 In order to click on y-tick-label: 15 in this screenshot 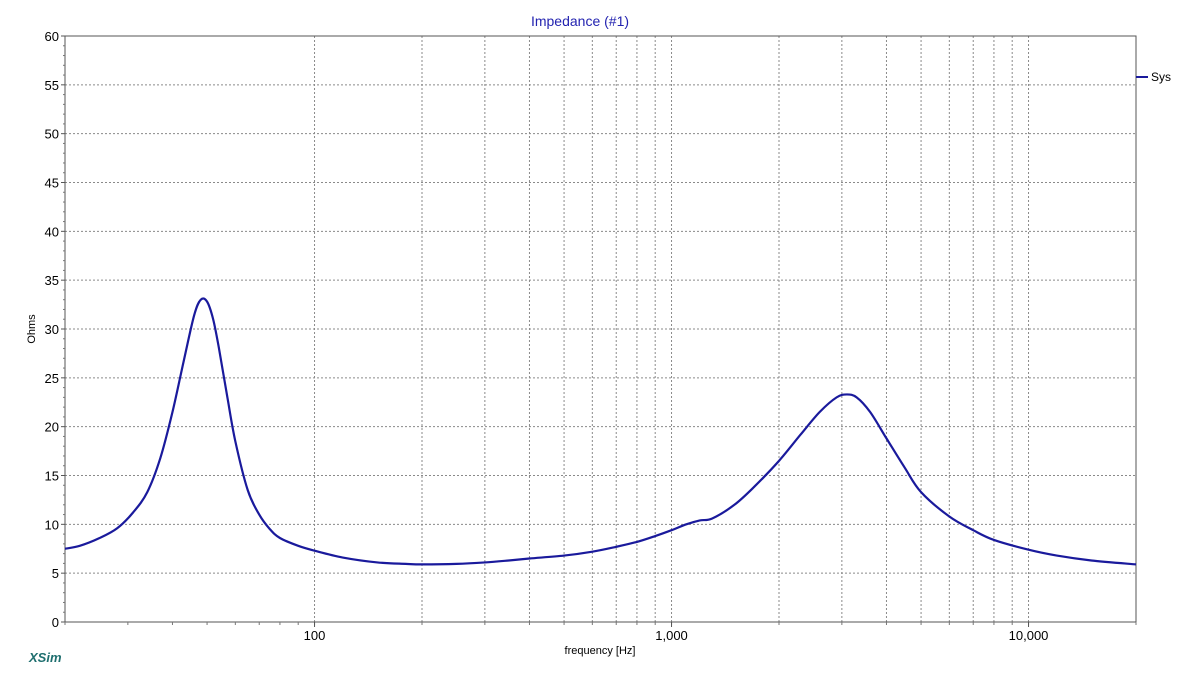, I will do `click(52, 476)`.